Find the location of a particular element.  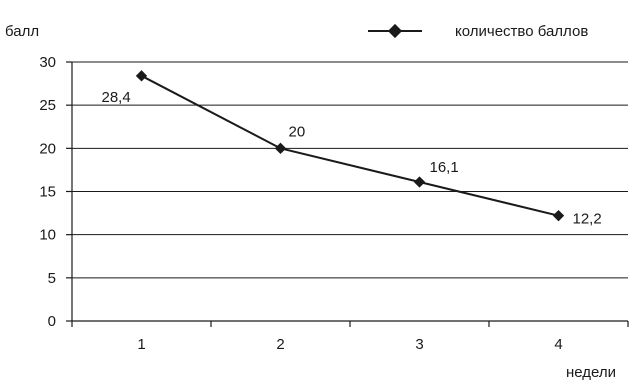

legend-marker is located at coordinates (395, 31).